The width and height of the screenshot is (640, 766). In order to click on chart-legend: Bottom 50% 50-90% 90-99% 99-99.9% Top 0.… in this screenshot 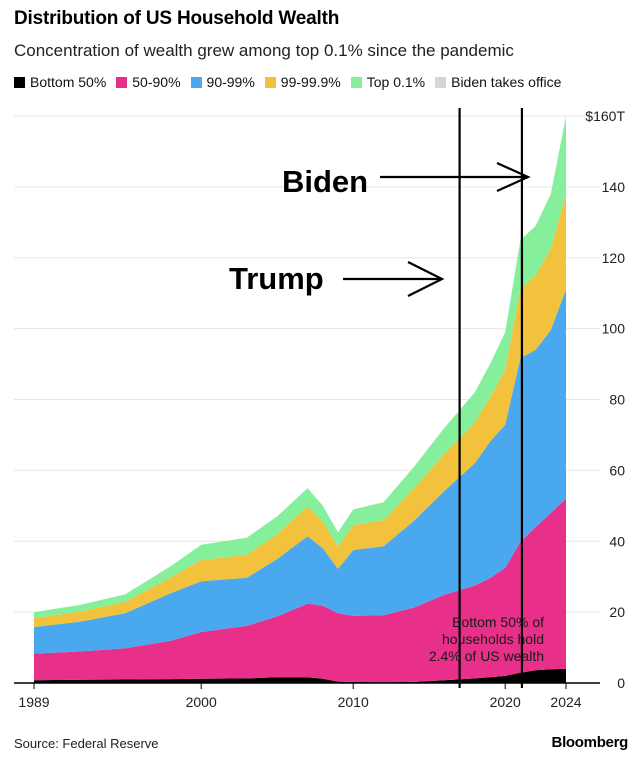, I will do `click(287, 82)`.